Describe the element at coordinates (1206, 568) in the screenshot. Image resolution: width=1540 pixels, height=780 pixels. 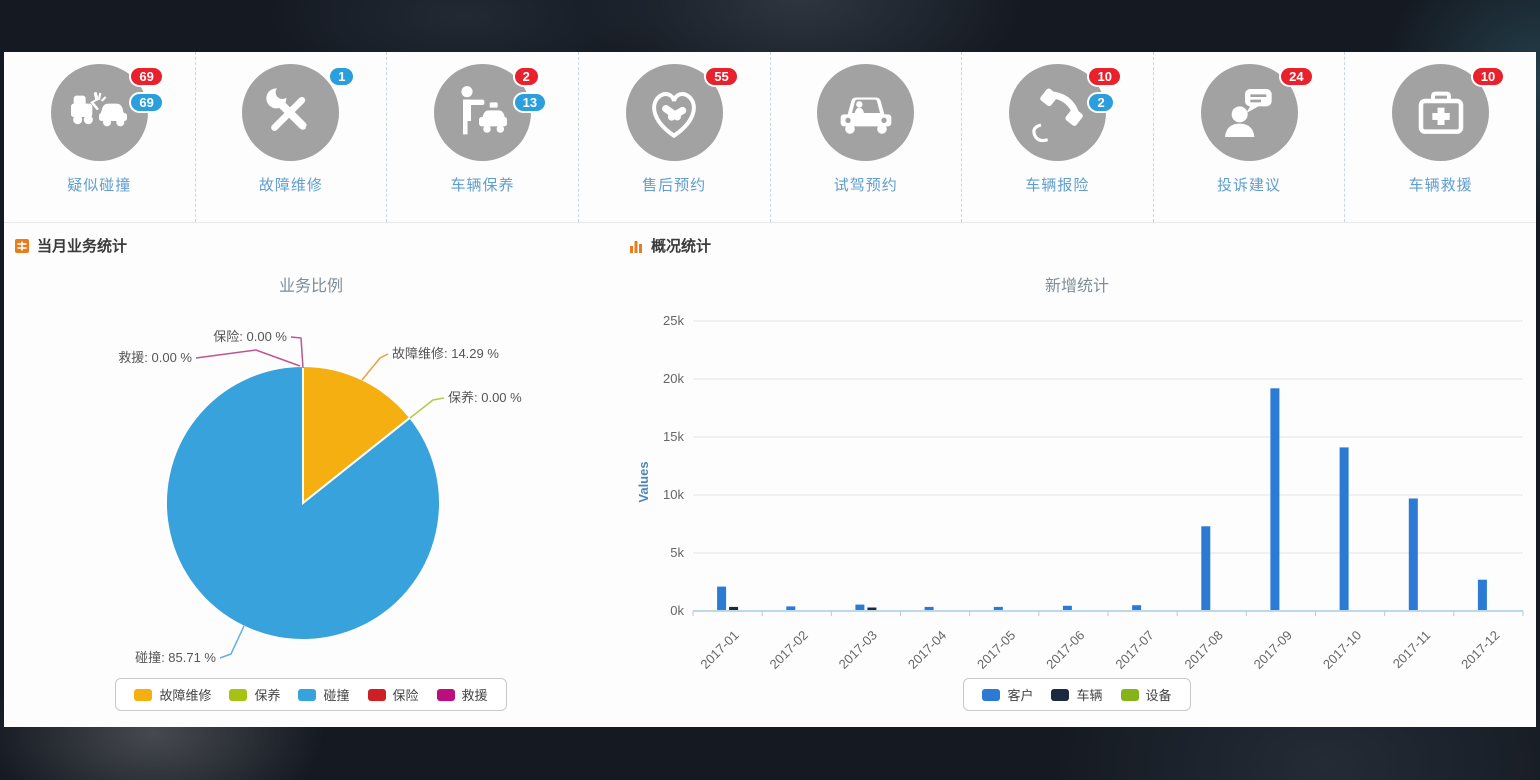
I see `bar-客户-2017-08` at that location.